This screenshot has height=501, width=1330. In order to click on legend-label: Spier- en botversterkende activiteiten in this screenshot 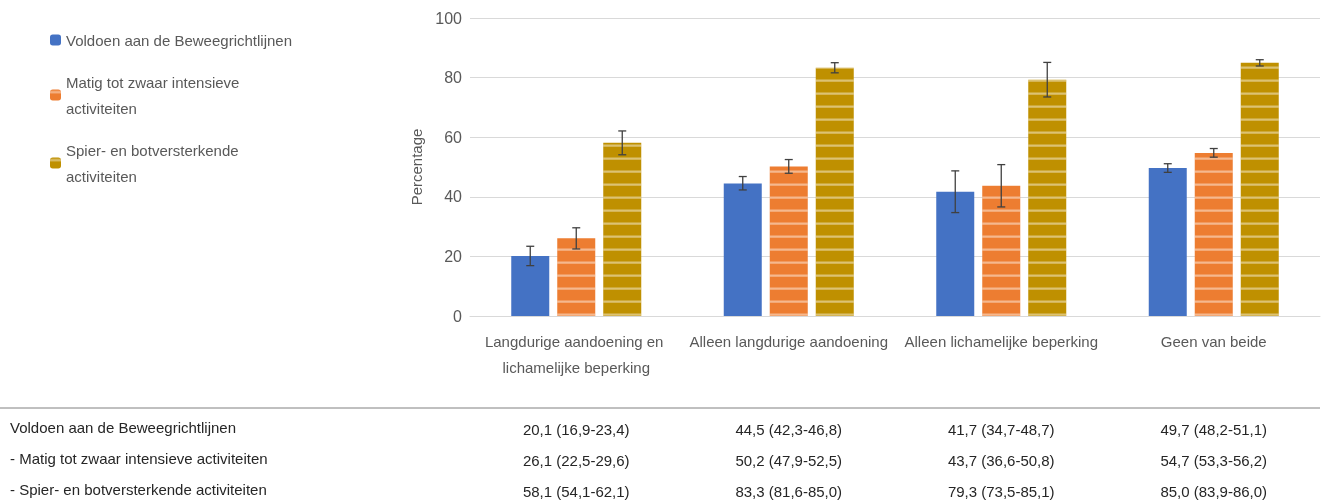, I will do `click(154, 163)`.